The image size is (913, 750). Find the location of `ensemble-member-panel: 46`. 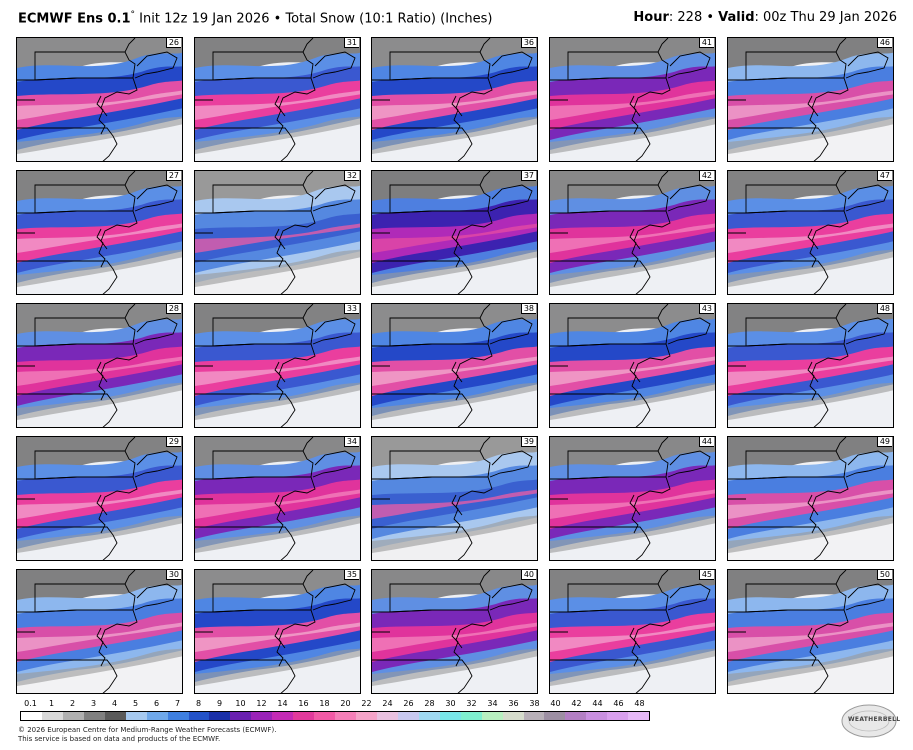

ensemble-member-panel: 46 is located at coordinates (810, 99).